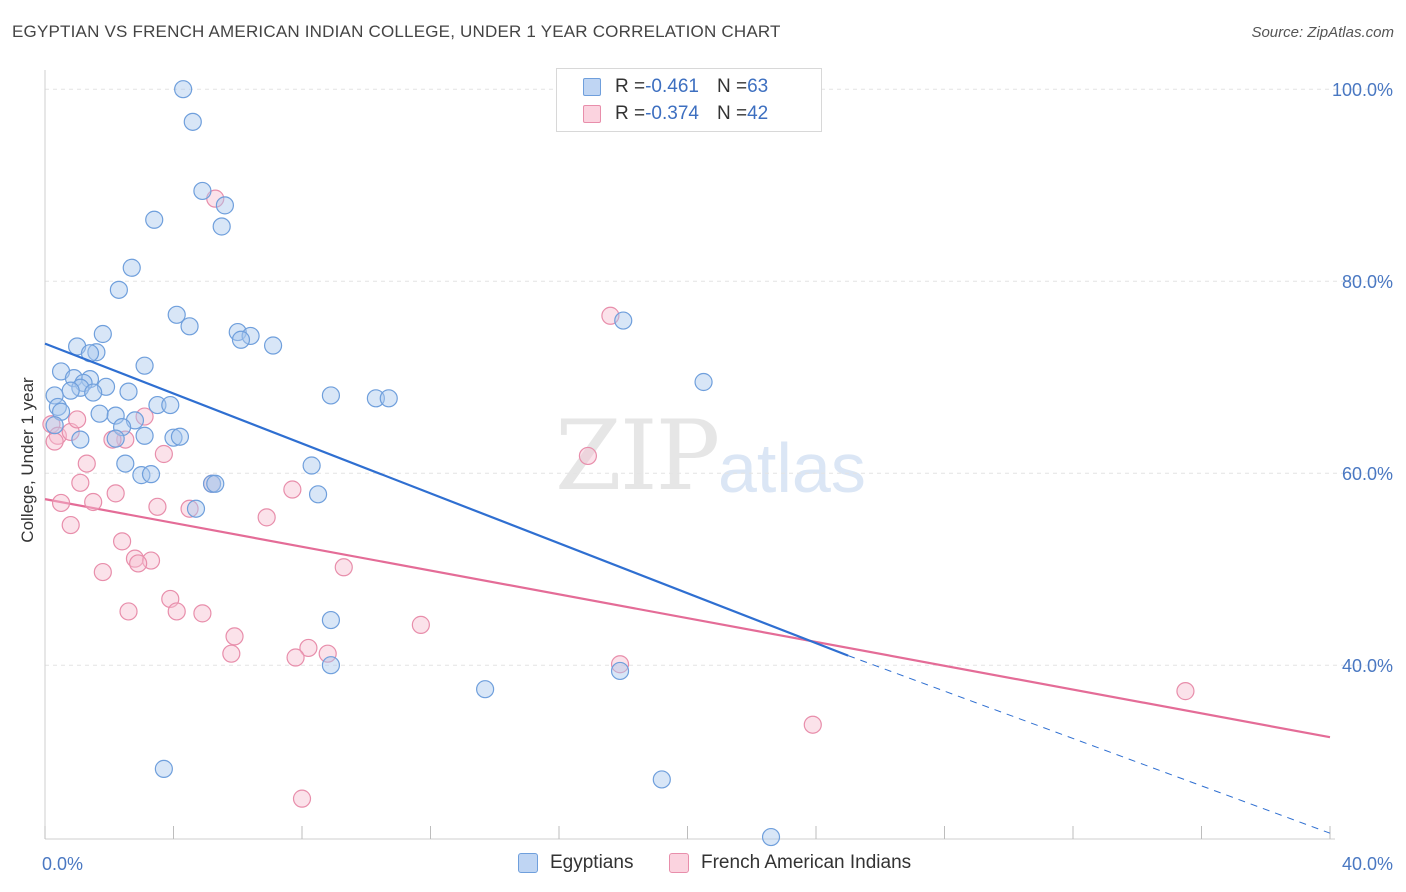 The image size is (1406, 892). Describe the element at coordinates (1367, 666) in the screenshot. I see `y-tick-label: 40.0%` at that location.